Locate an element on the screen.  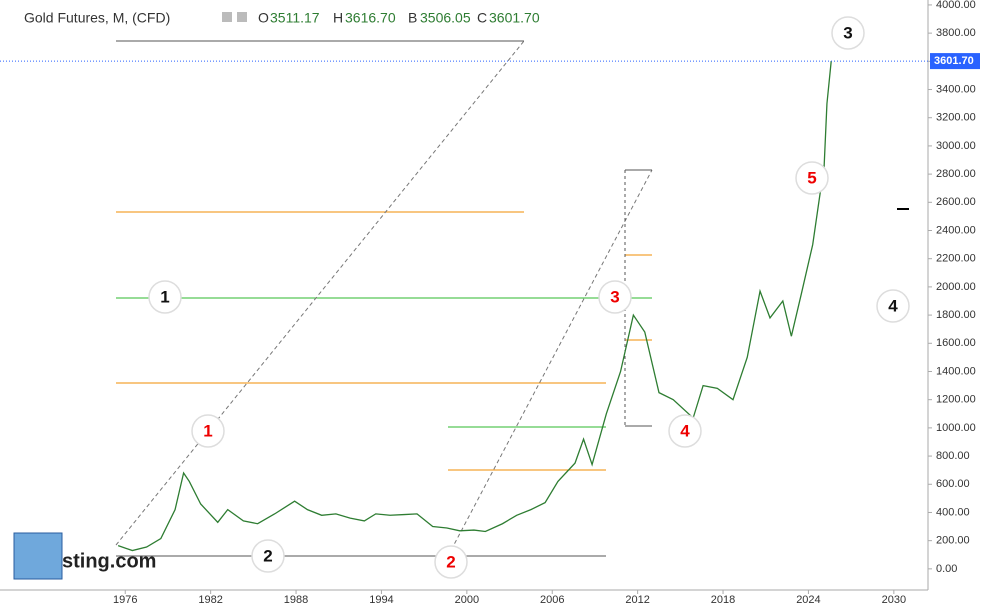
y-tick-label: 0.00 is located at coordinates (946, 569).